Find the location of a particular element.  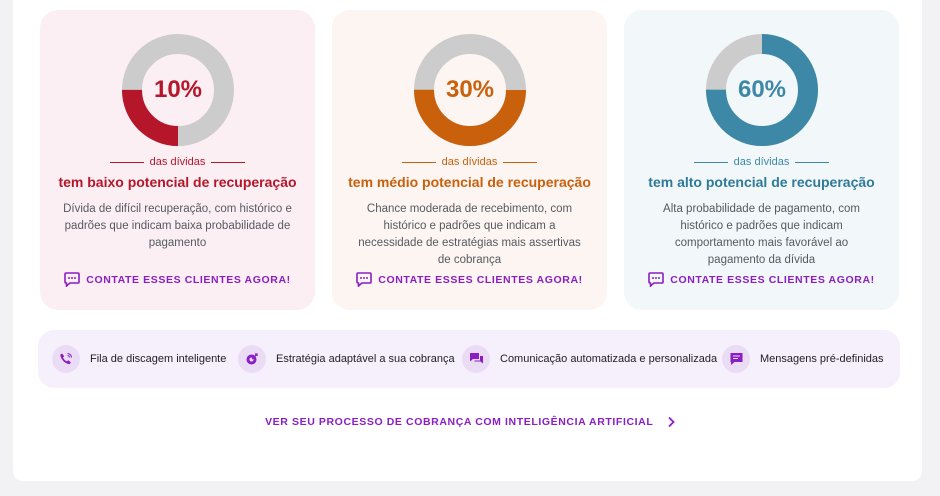

percent-value-medium: 30% is located at coordinates (470, 89).